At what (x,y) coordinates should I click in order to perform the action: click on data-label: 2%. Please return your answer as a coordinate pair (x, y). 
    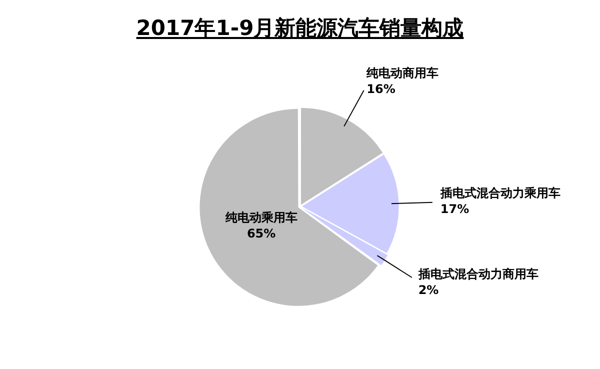
    Looking at the image, I should click on (428, 289).